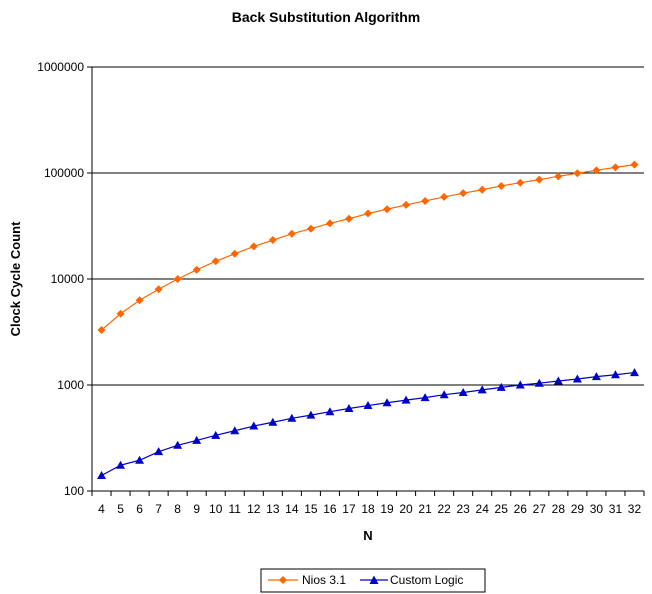 This screenshot has height=594, width=652. What do you see at coordinates (330, 509) in the screenshot?
I see `x-tick-label: 16` at bounding box center [330, 509].